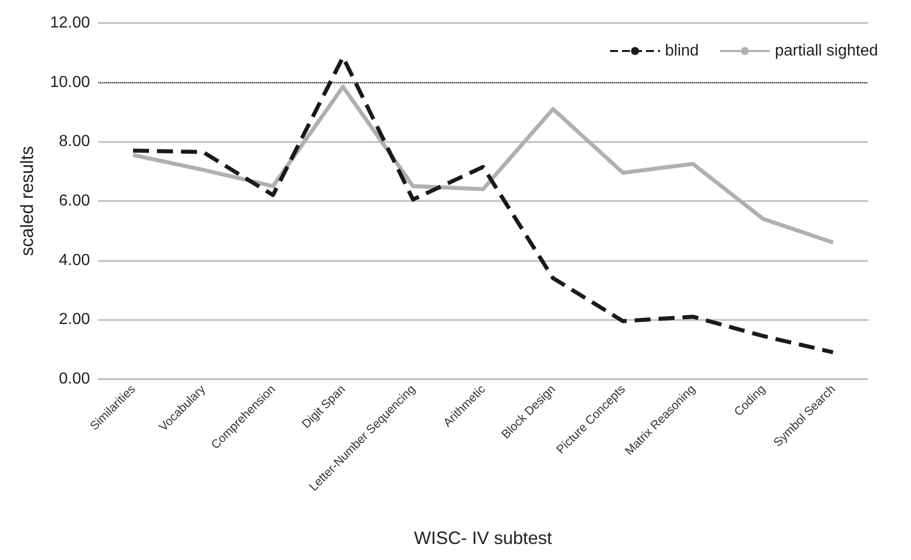 The width and height of the screenshot is (911, 560). I want to click on y-tick-label: 12.00, so click(70, 23).